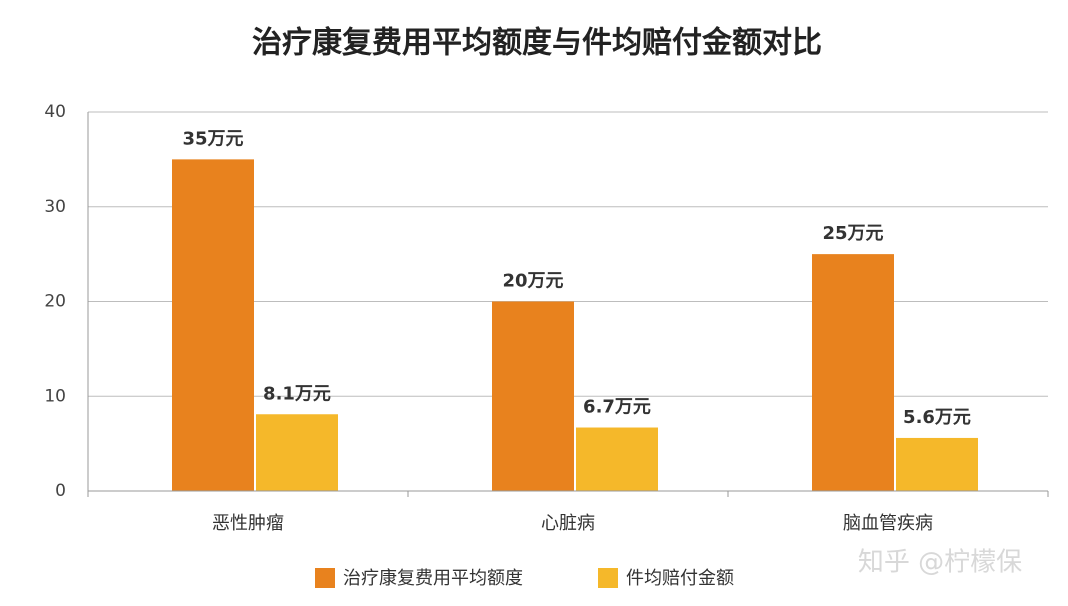  What do you see at coordinates (55, 112) in the screenshot?
I see `y-tick-label: 40` at bounding box center [55, 112].